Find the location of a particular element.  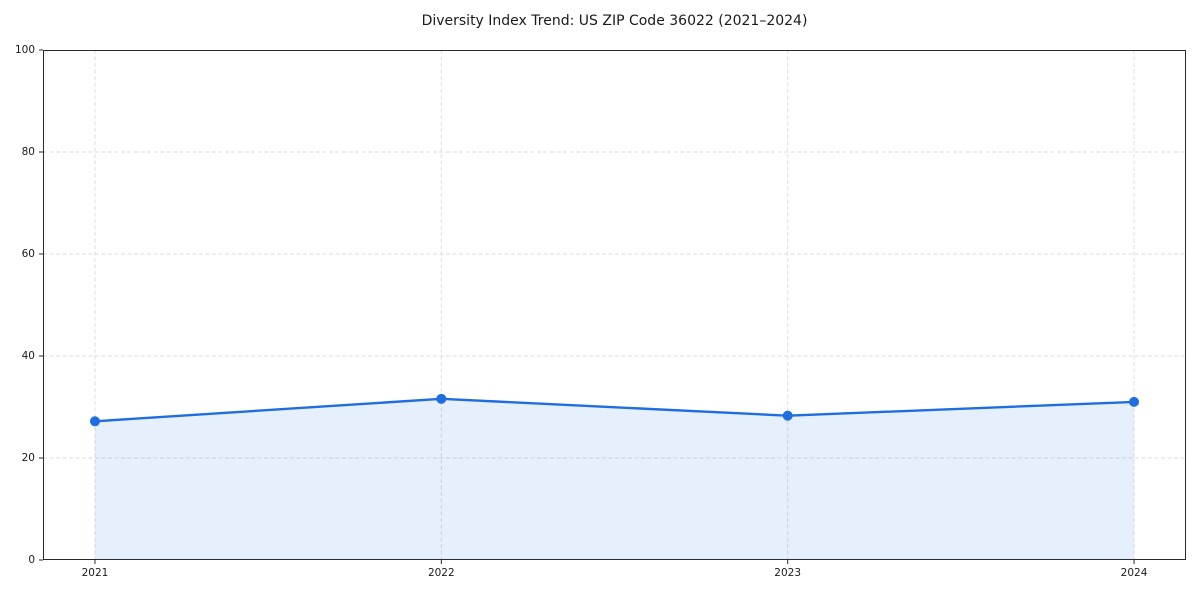

data-point-markers is located at coordinates (614, 410).